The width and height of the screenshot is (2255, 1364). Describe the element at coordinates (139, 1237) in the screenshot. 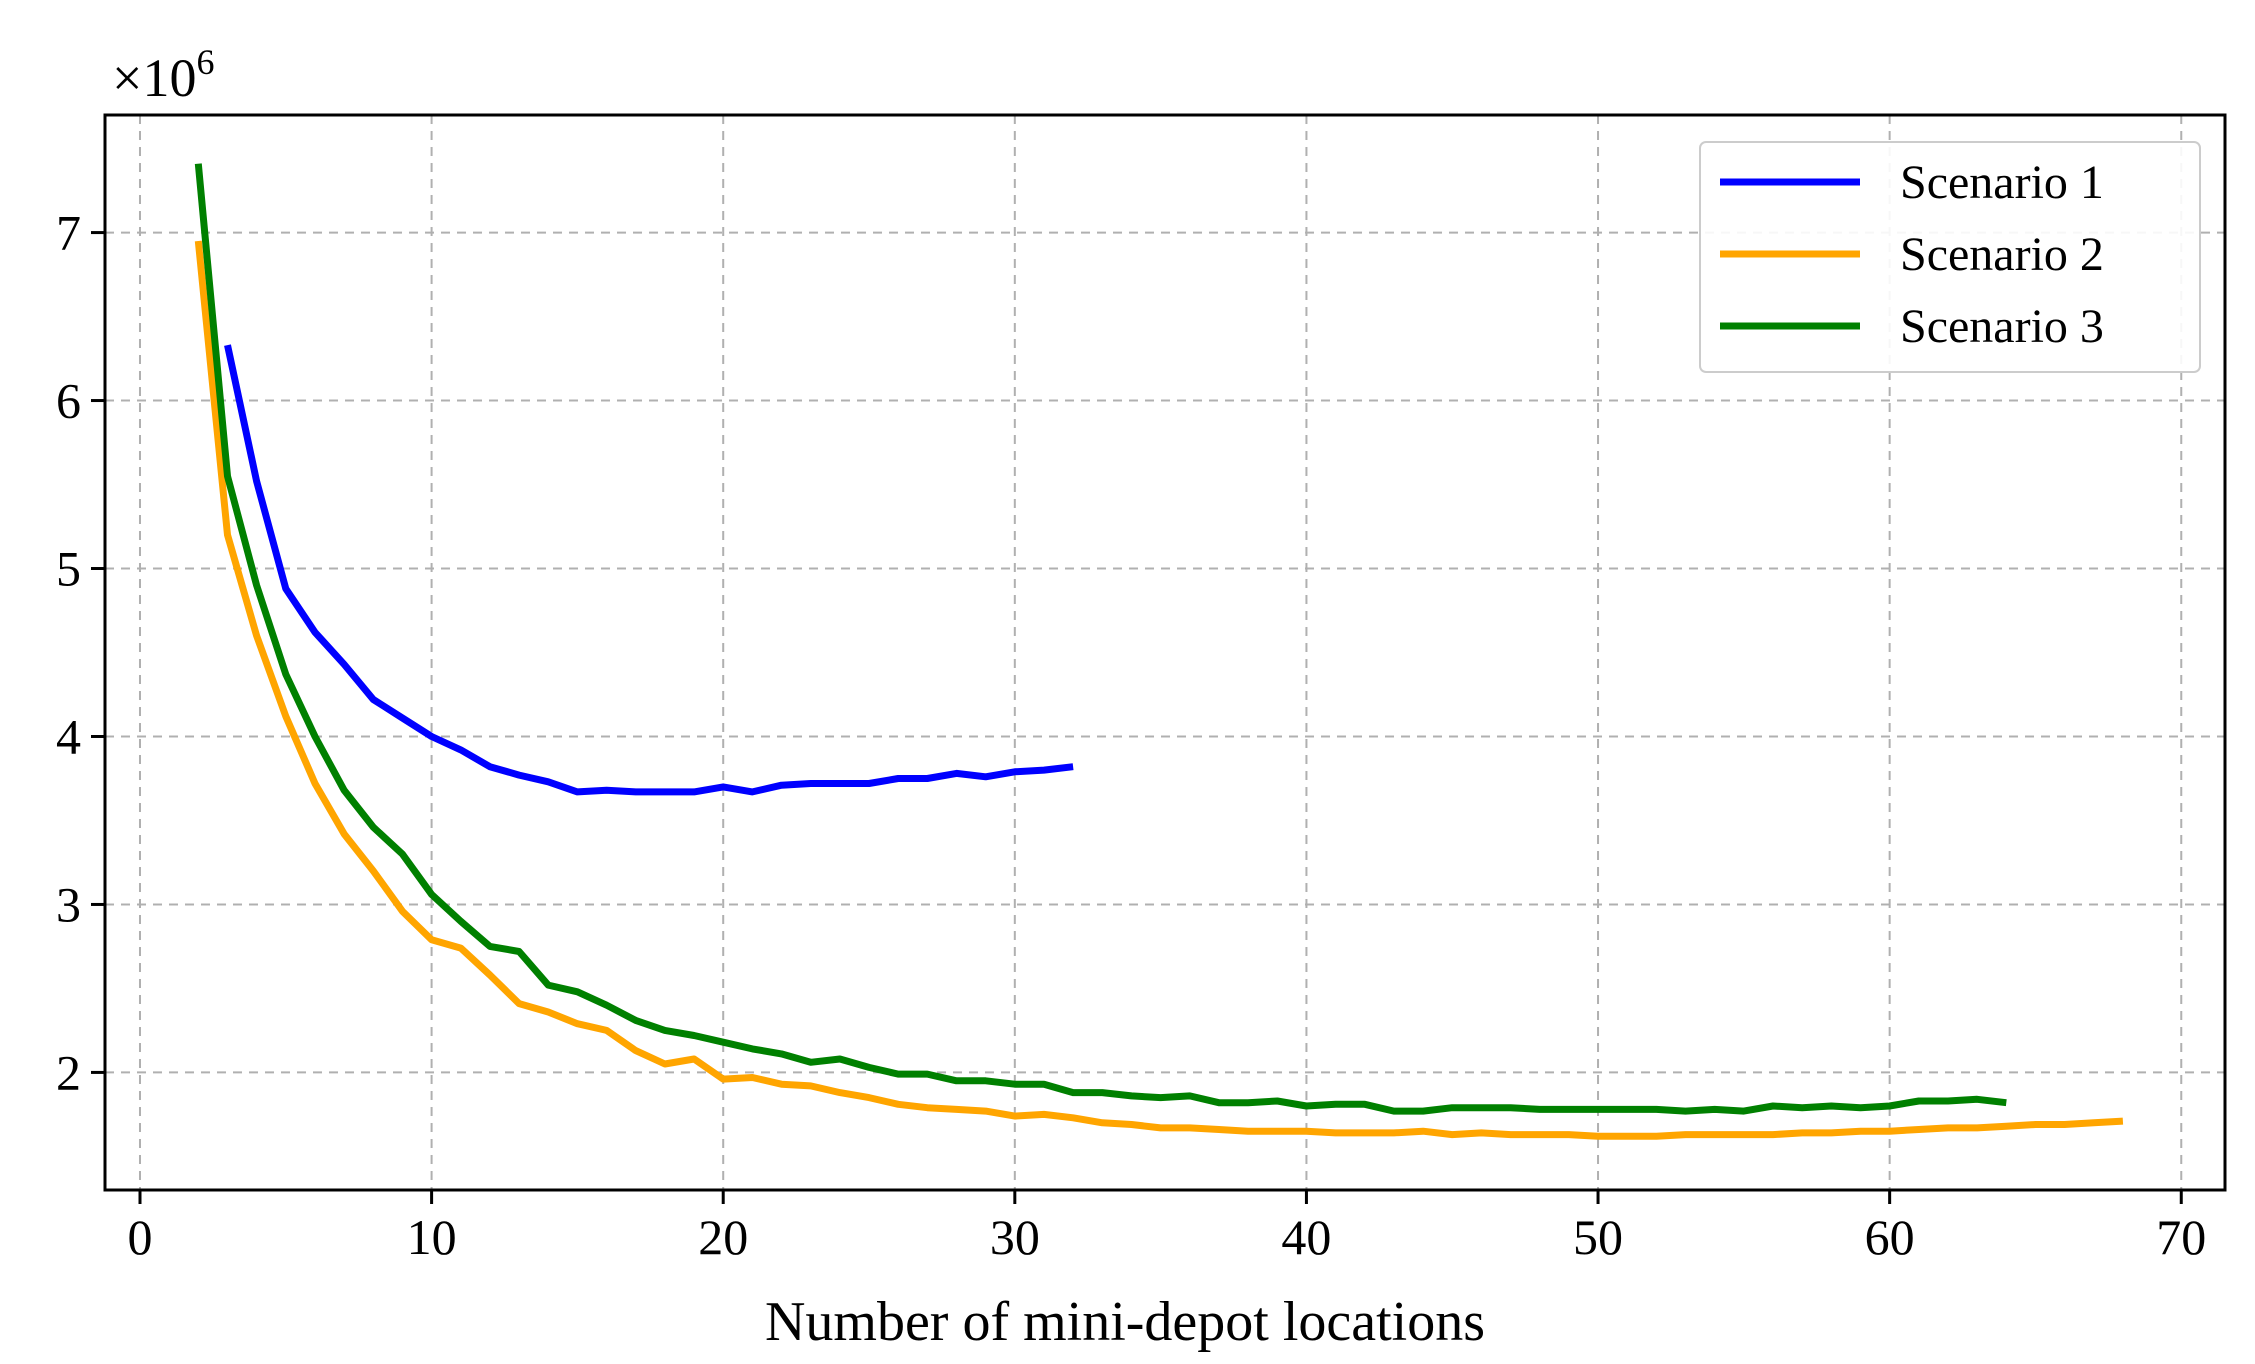

I see `x-tick-label: 0` at that location.